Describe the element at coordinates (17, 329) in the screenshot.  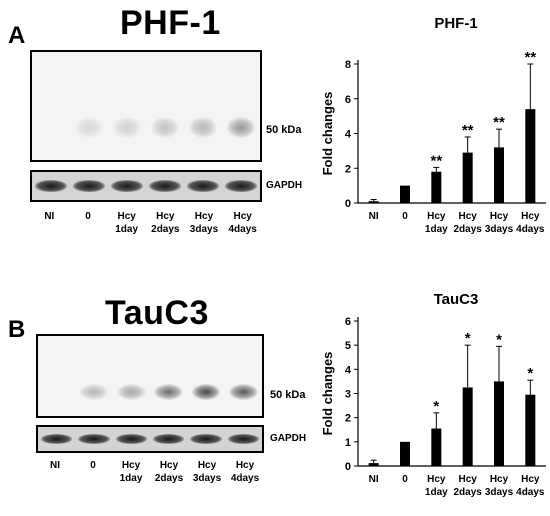
I see `panel-letter-b: B` at that location.